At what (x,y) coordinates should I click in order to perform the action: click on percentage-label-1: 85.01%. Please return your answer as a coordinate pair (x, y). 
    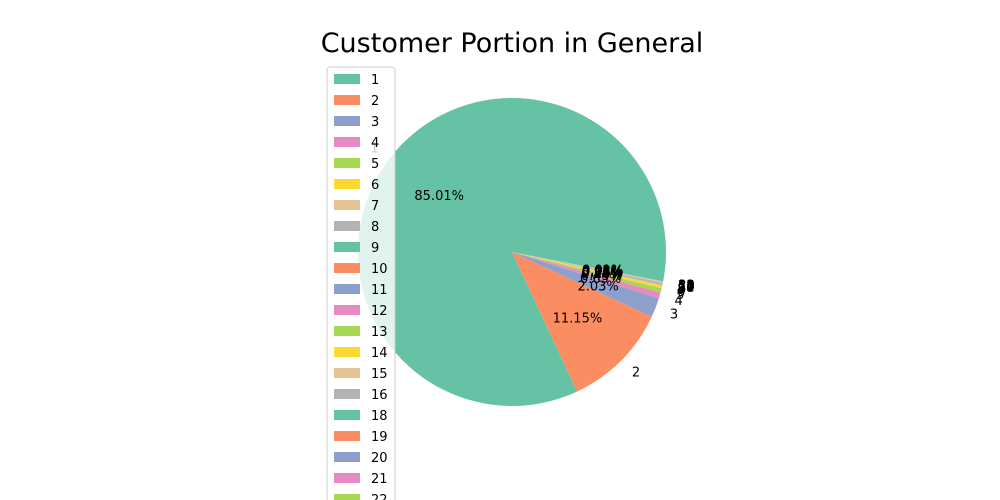
    Looking at the image, I should click on (439, 196).